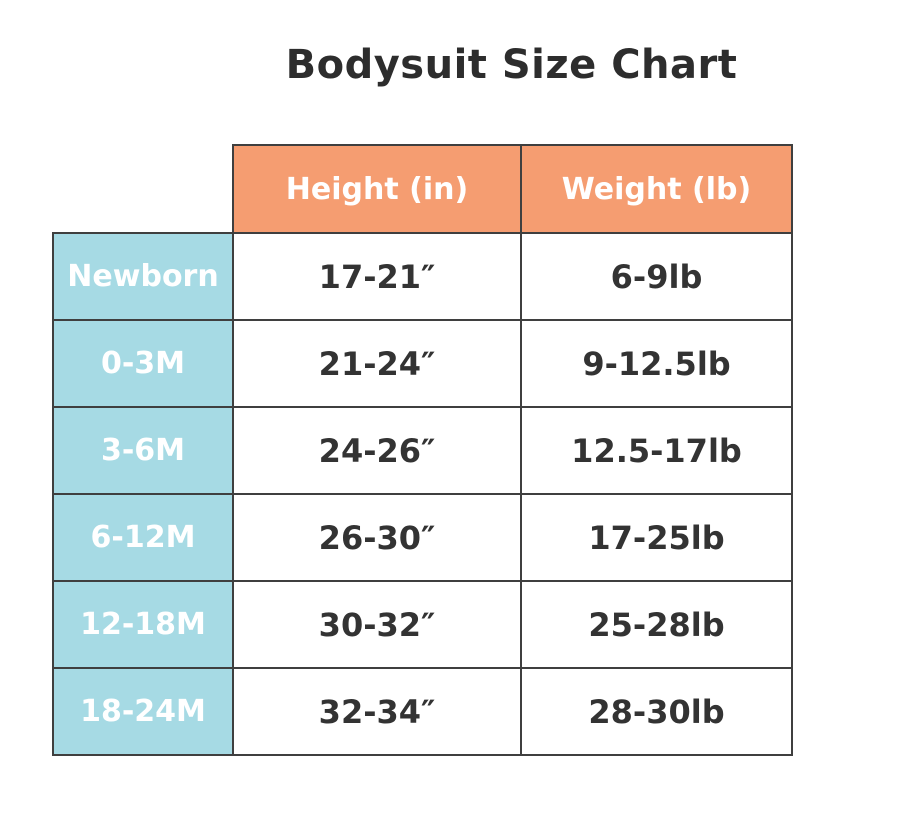 The width and height of the screenshot is (900, 813). I want to click on table-row: 18-24M 32-34″ 28-30lb, so click(422, 711).